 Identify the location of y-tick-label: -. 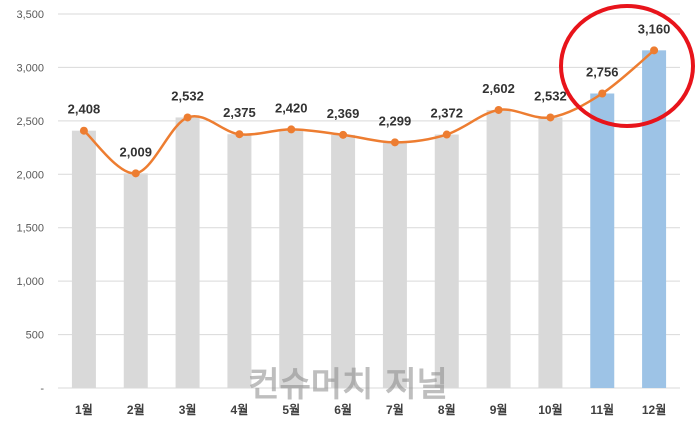
(42, 389).